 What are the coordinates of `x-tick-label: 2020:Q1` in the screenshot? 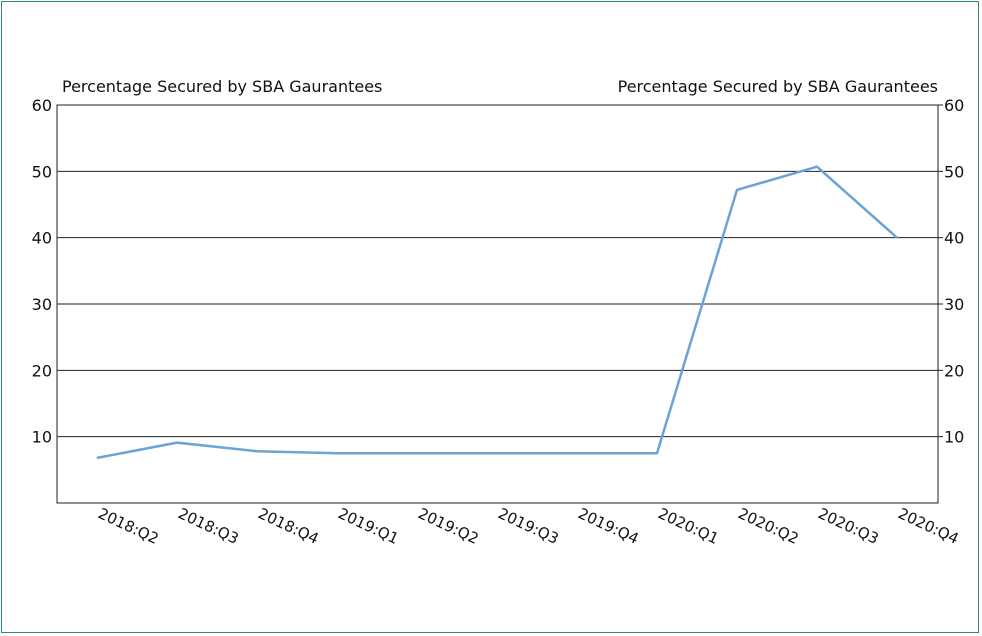 It's located at (688, 526).